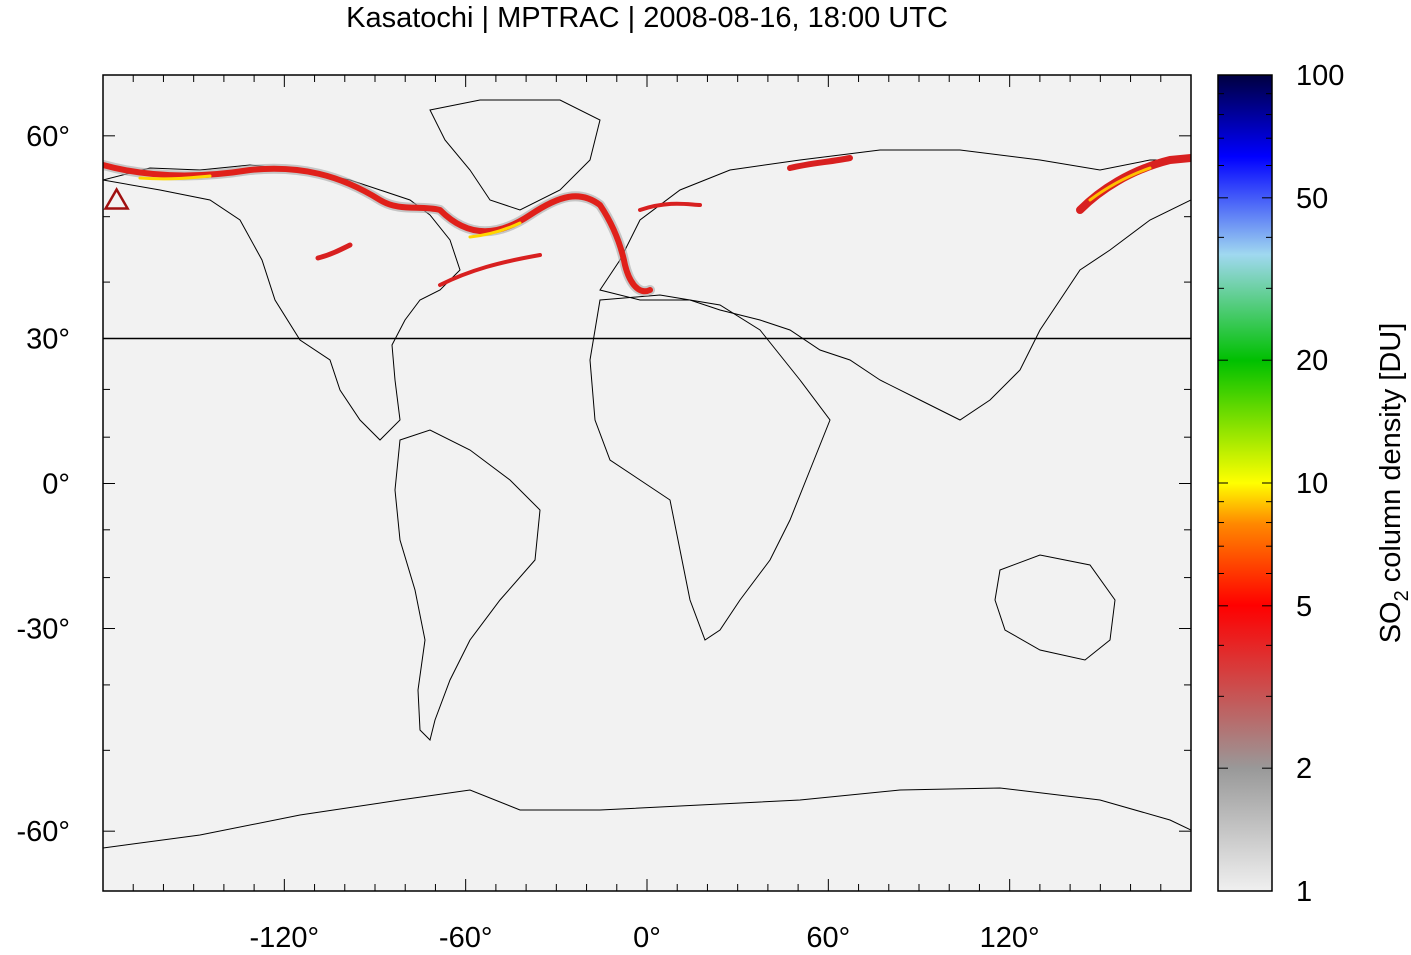 The image size is (1411, 955). What do you see at coordinates (467, 585) in the screenshot?
I see `coastline-south-america` at bounding box center [467, 585].